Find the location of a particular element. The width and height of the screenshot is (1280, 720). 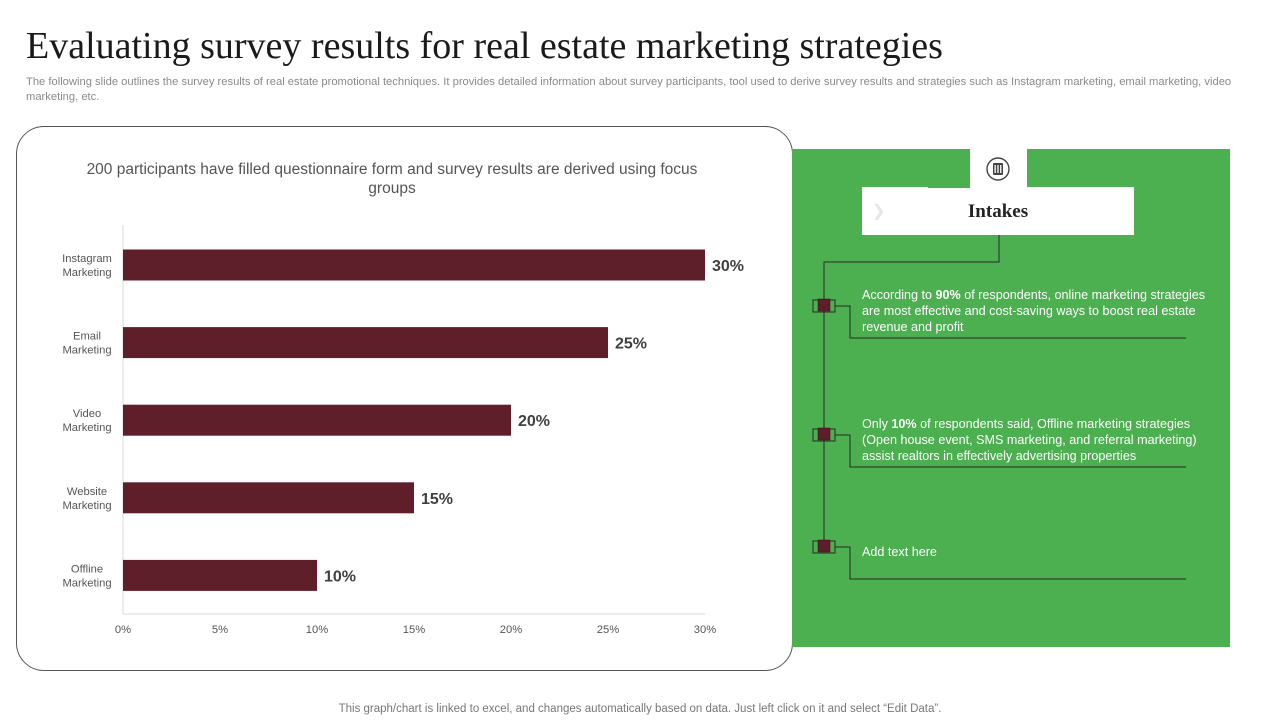

intake-item-2-highlight: 10% is located at coordinates (904, 424).